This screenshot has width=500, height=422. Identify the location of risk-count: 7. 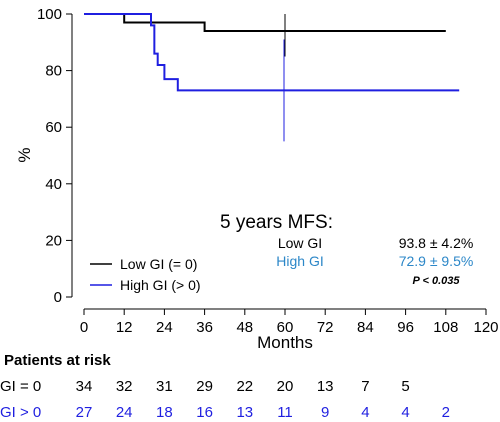
(365, 386).